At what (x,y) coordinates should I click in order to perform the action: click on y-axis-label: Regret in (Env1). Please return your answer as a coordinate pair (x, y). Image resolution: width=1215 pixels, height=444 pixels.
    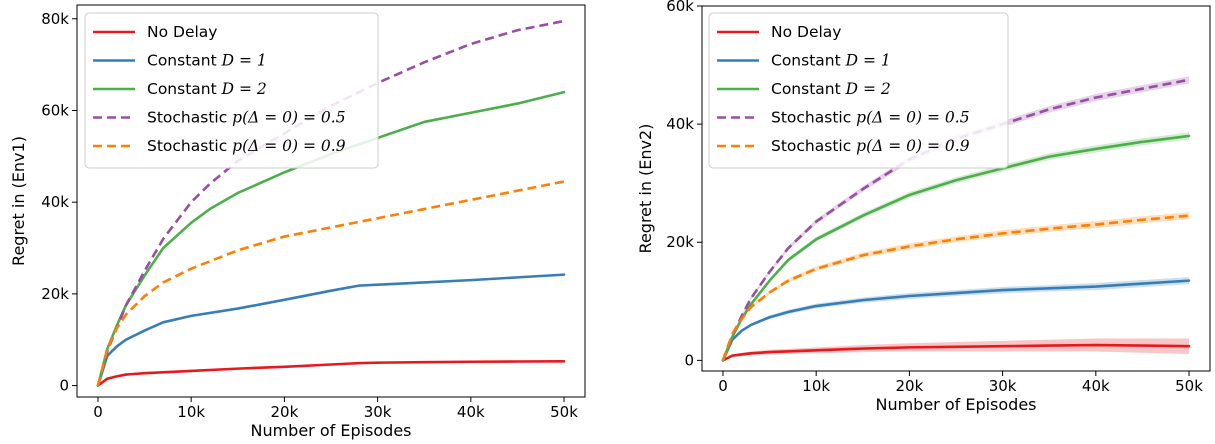
    Looking at the image, I should click on (18, 201).